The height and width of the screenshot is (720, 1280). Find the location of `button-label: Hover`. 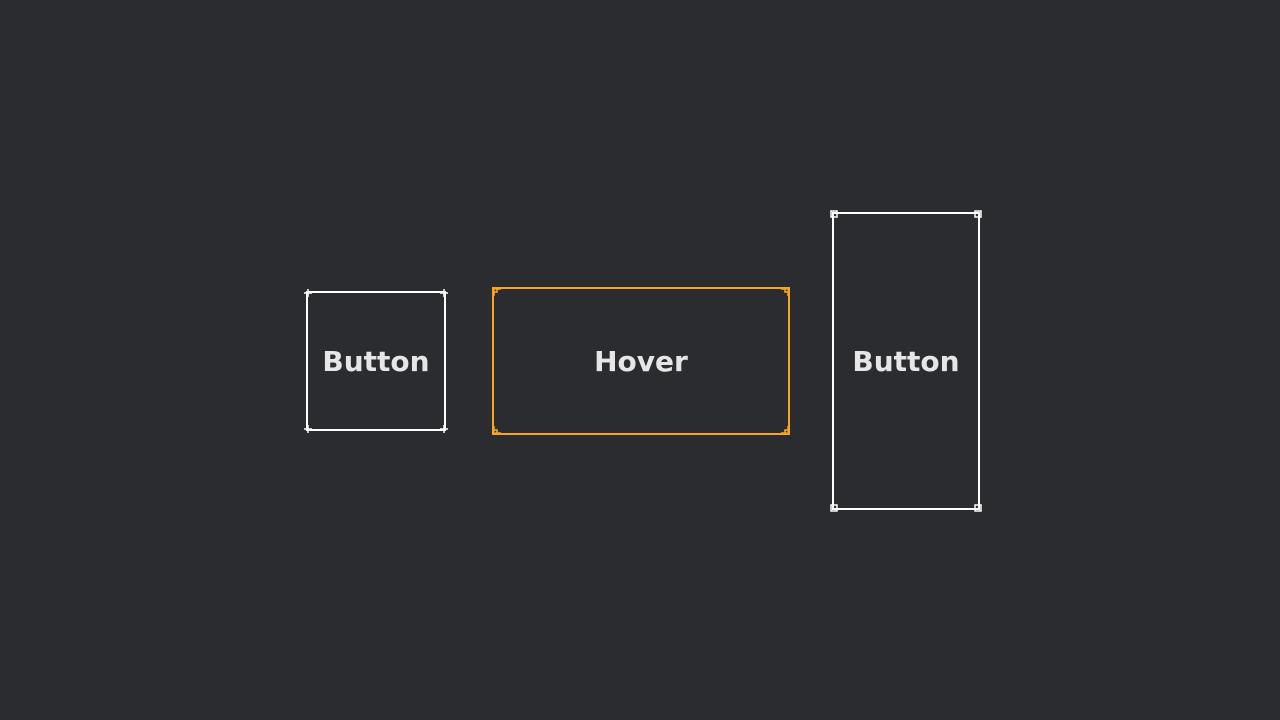

button-label: Hover is located at coordinates (641, 361).